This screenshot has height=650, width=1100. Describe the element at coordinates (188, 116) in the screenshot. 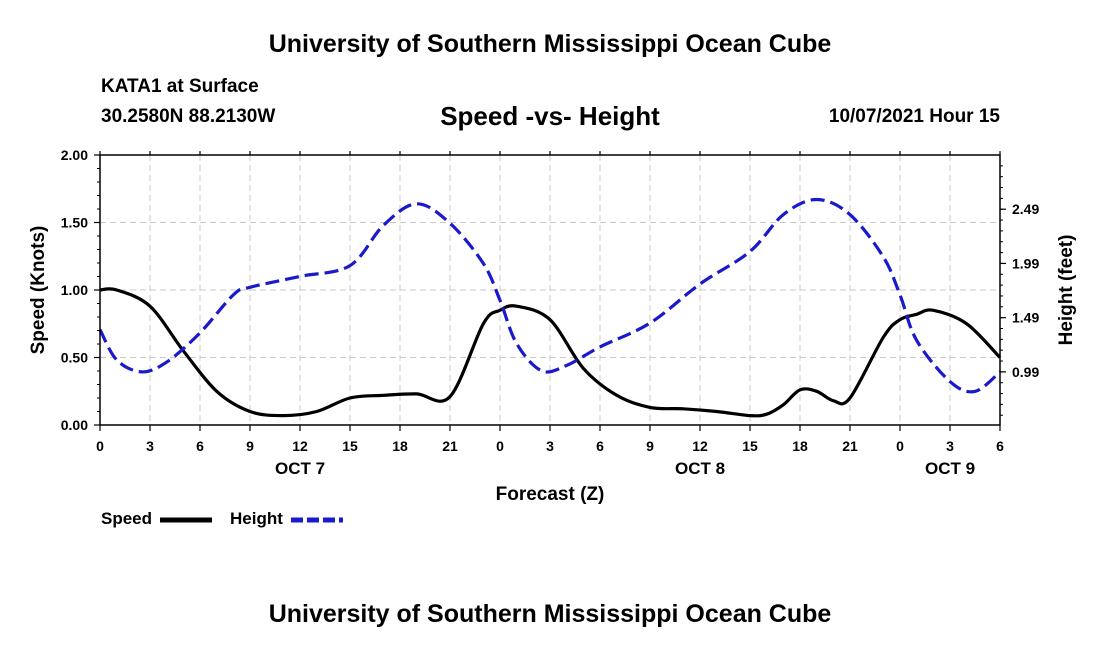

I see `station-coordinates: 30.2580N 88.2130W` at that location.